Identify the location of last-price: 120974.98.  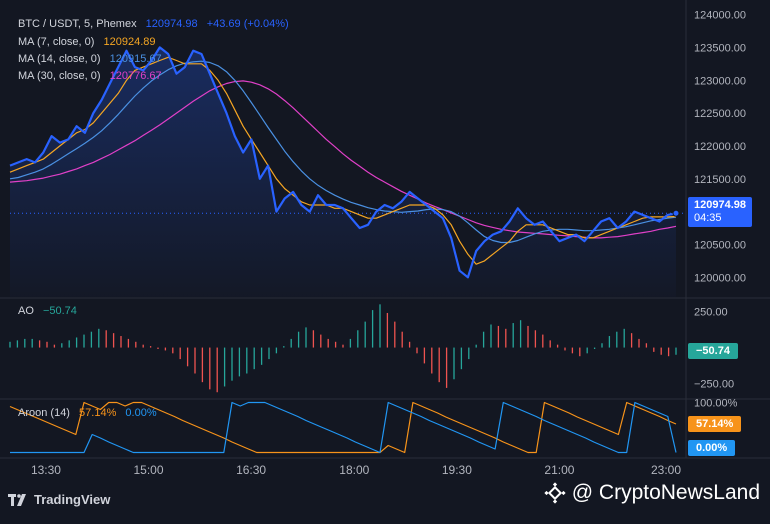
(171, 24).